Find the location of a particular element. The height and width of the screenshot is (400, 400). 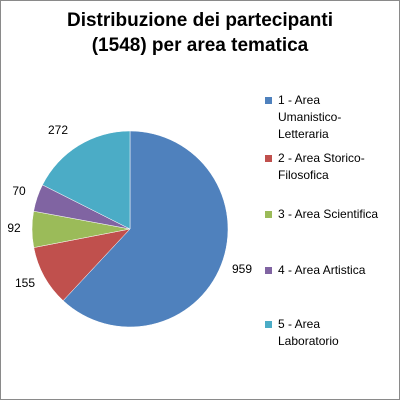

data-label-3: 92 is located at coordinates (14, 228).